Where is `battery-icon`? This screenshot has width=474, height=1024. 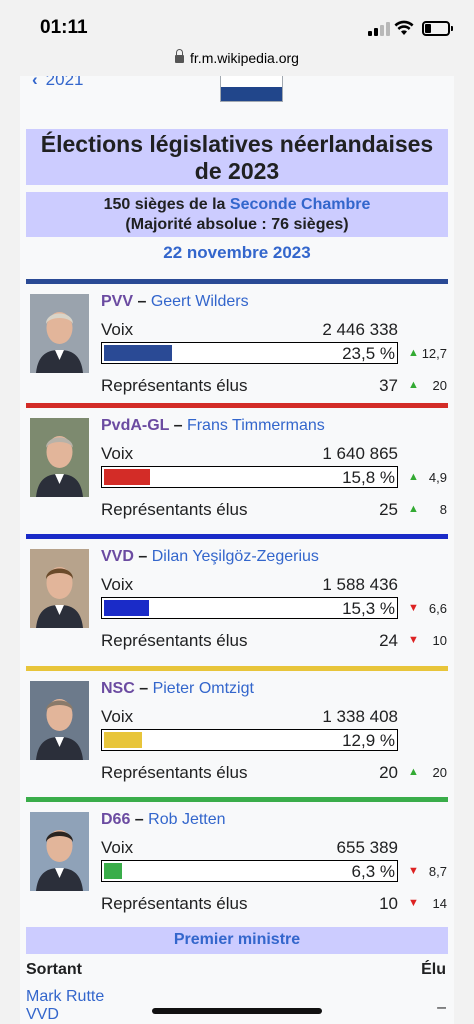
battery-icon is located at coordinates (437, 28).